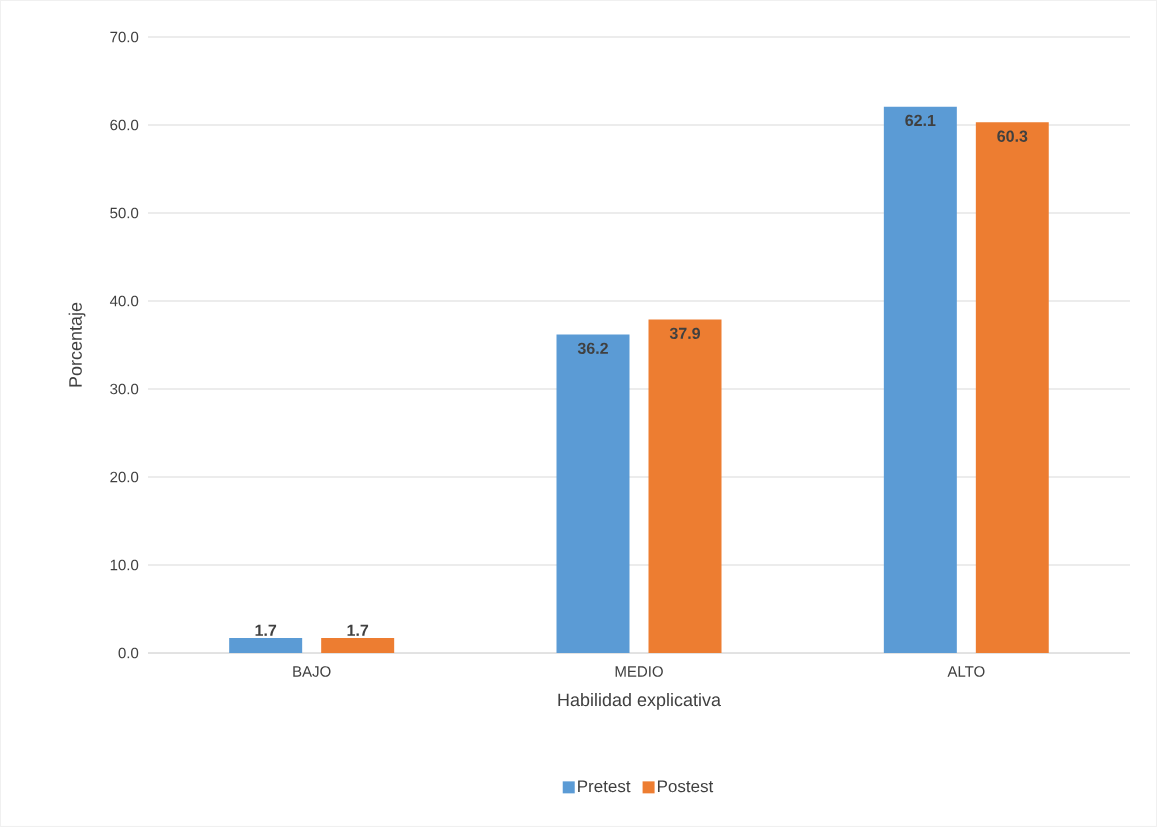 The height and width of the screenshot is (827, 1157). I want to click on y-tick-label: 30.0, so click(124, 389).